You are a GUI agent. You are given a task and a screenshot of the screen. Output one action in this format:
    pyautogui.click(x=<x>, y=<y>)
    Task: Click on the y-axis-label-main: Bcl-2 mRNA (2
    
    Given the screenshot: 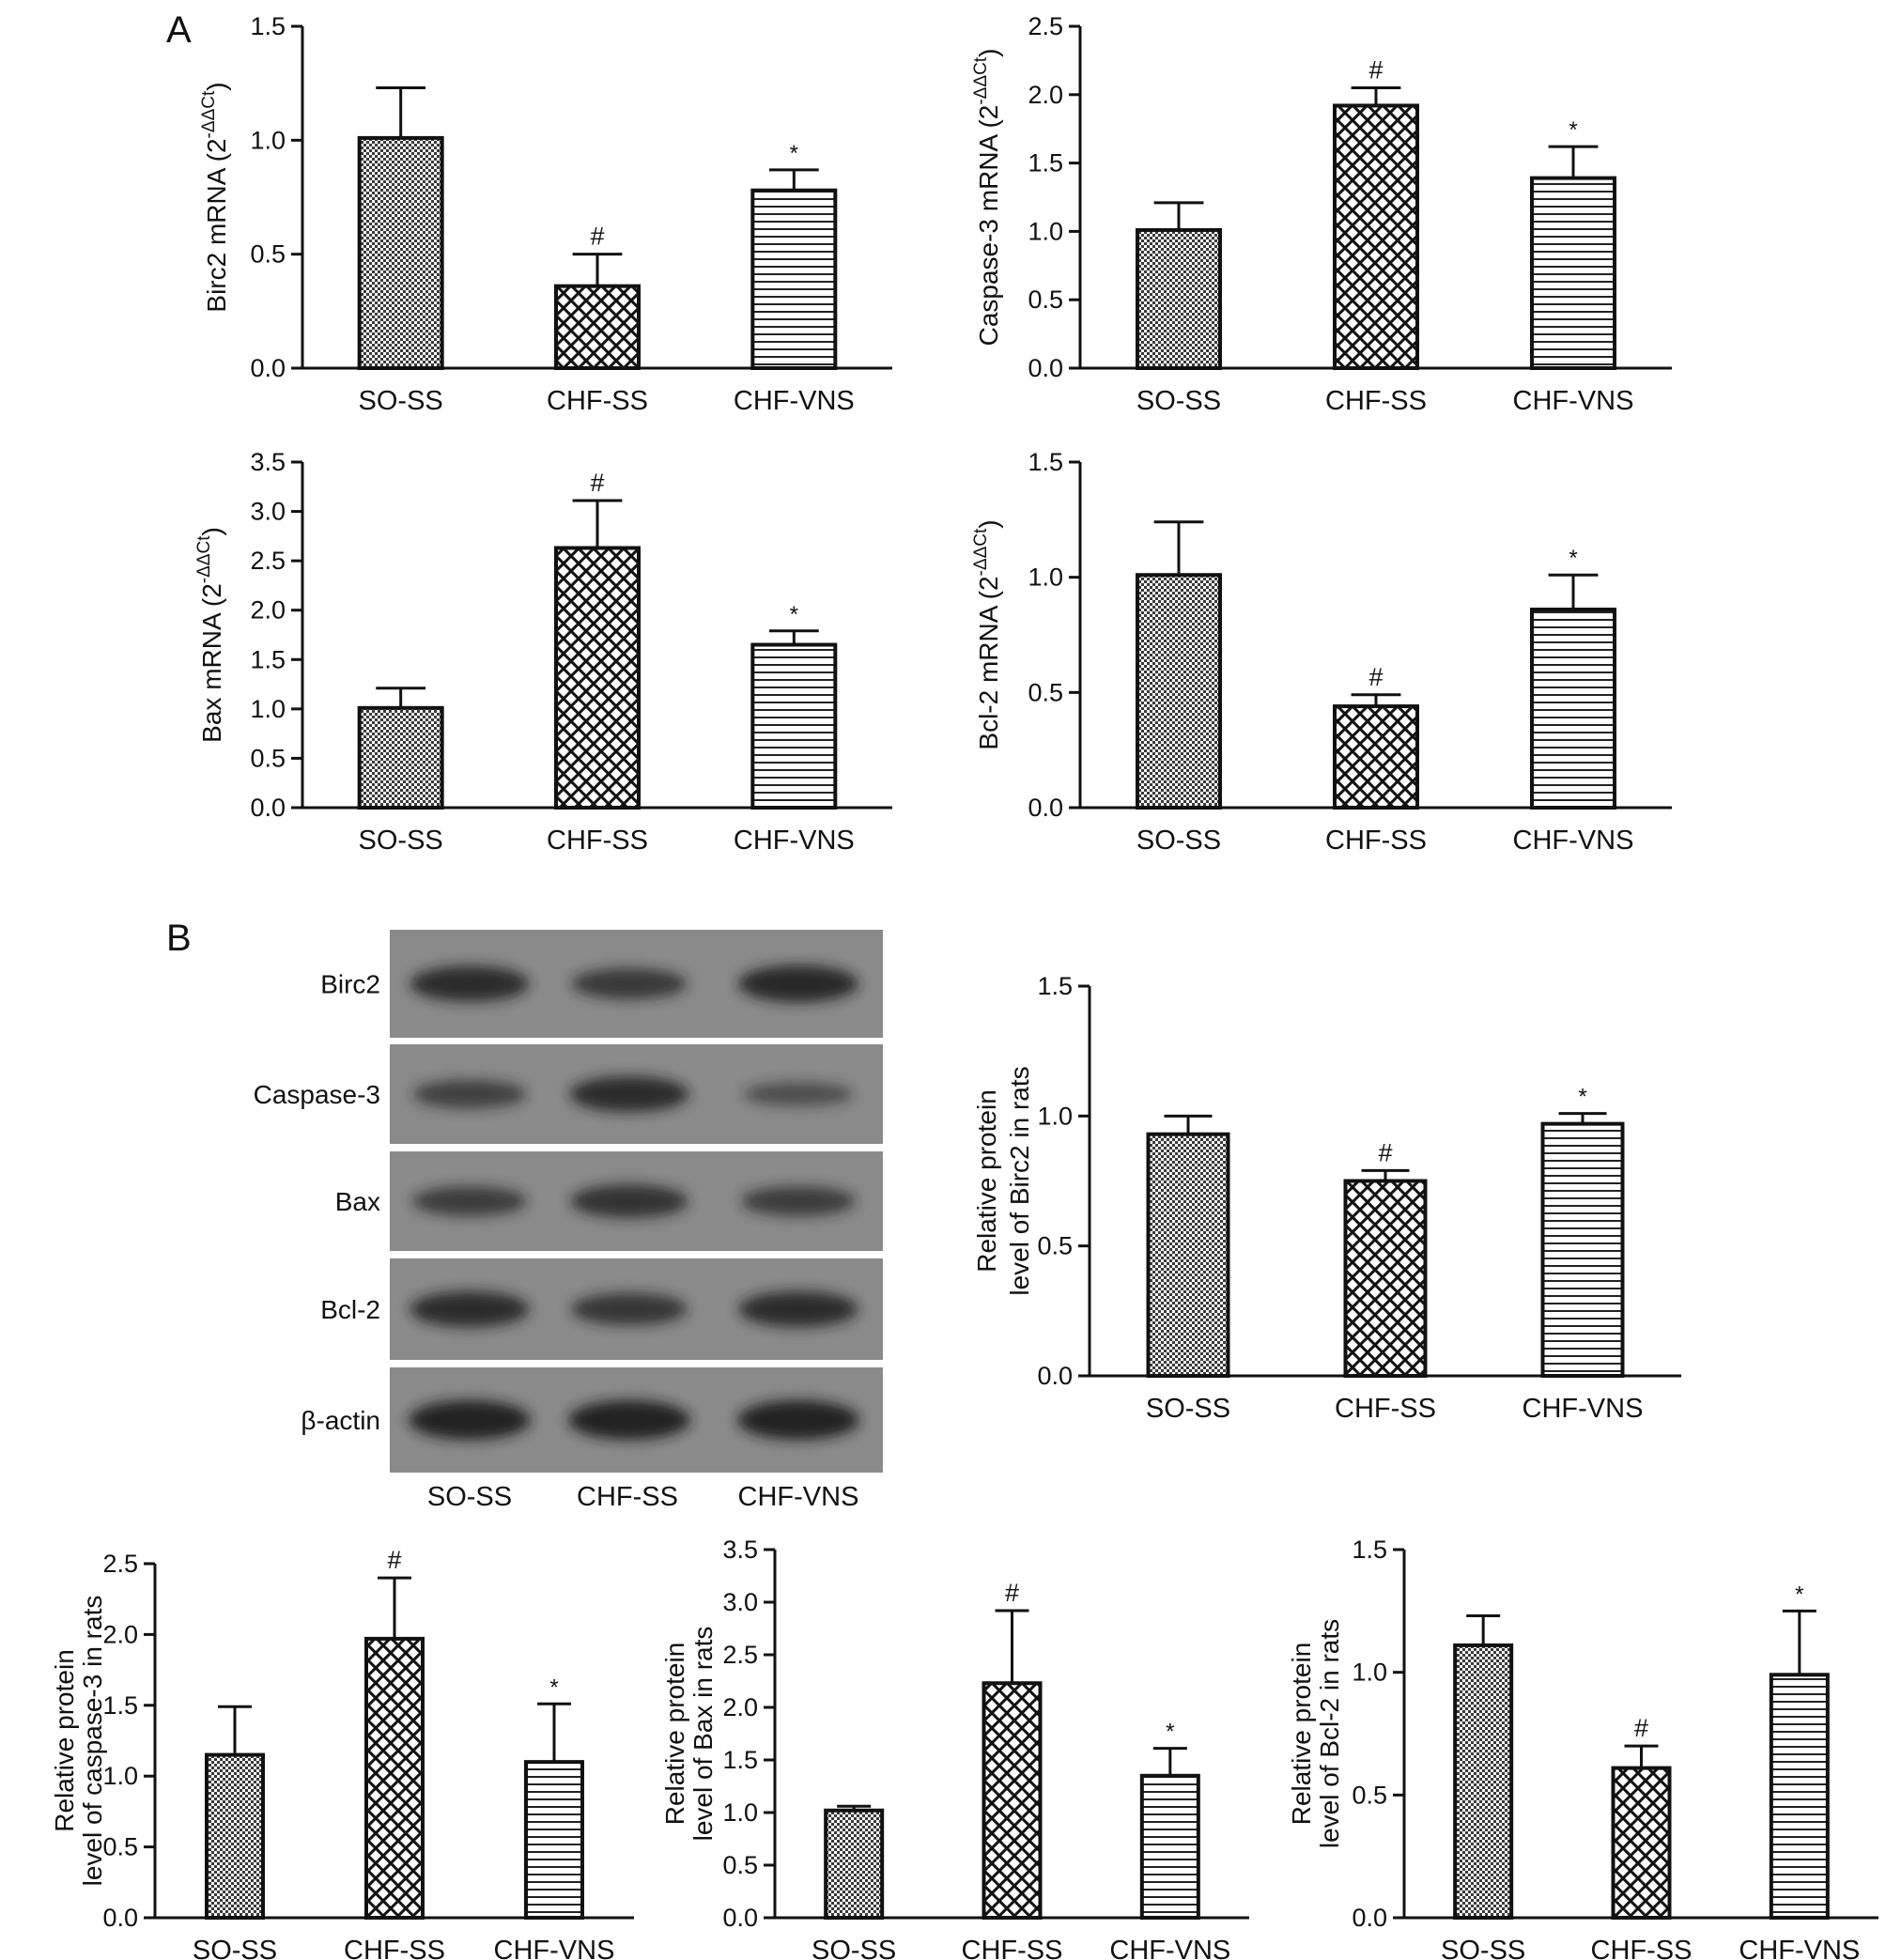 What is the action you would take?
    pyautogui.click(x=989, y=662)
    